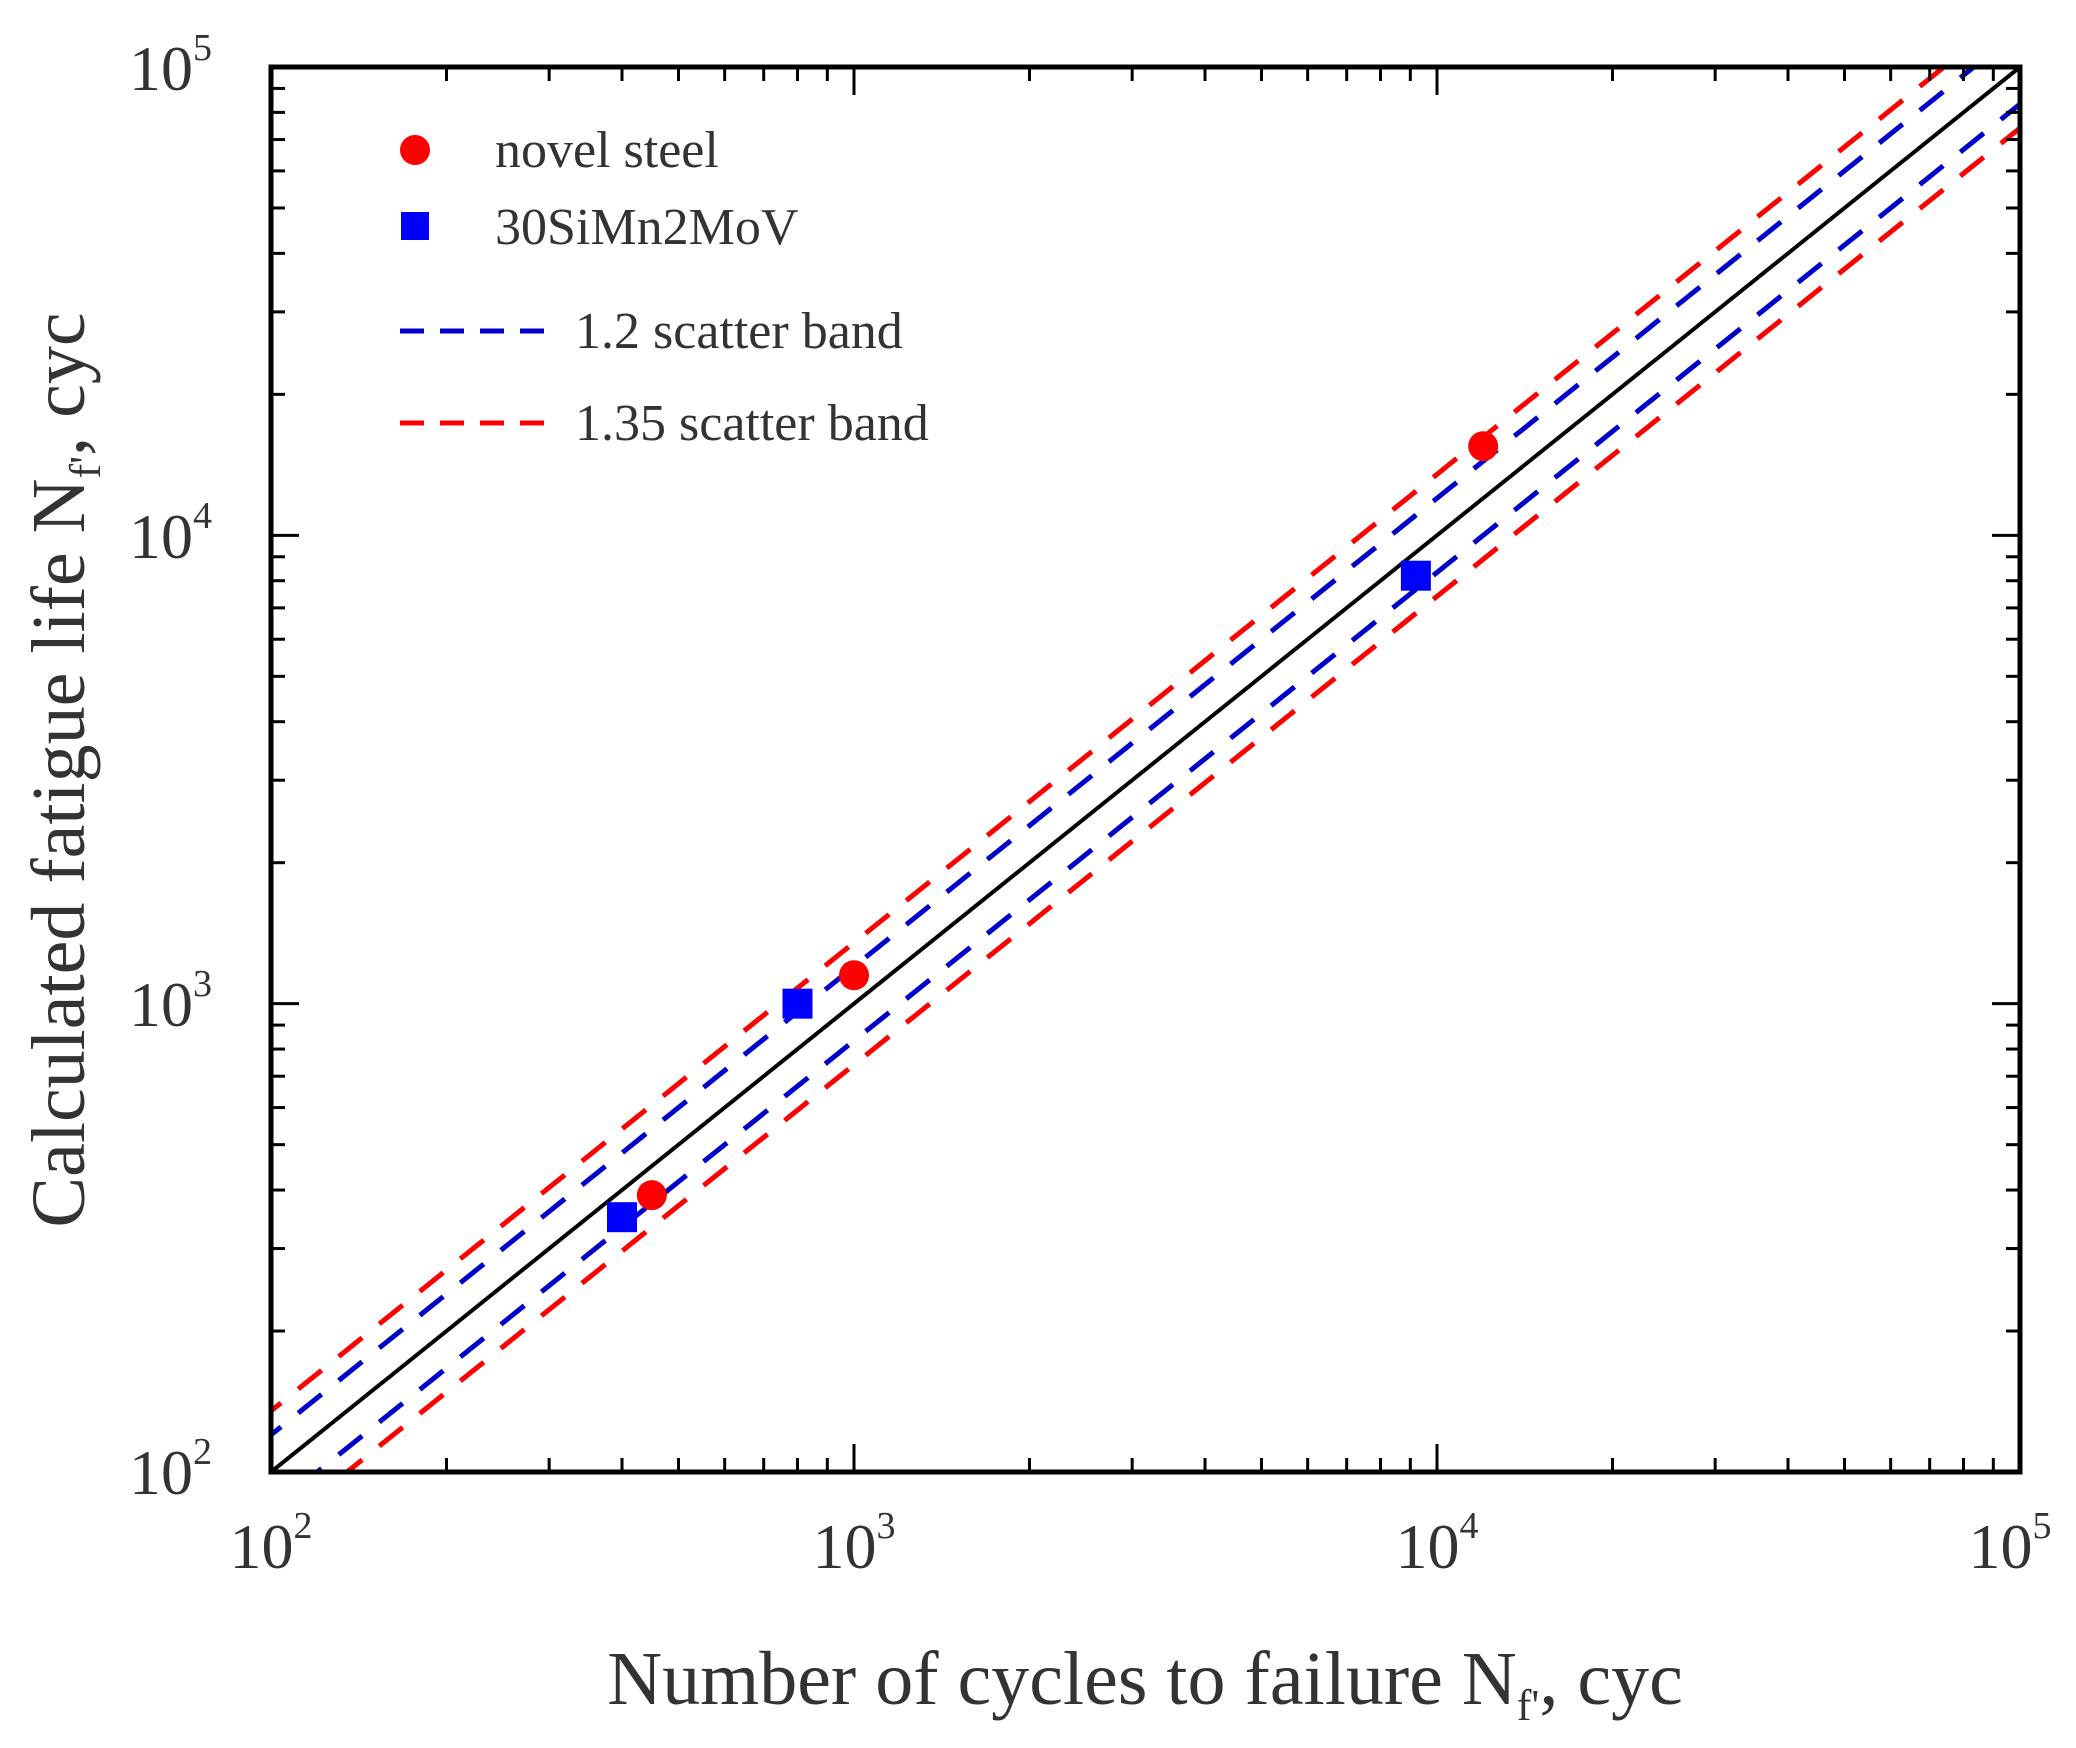 The width and height of the screenshot is (2076, 1748). I want to click on legend-label: 30SiMn2MoV, so click(646, 227).